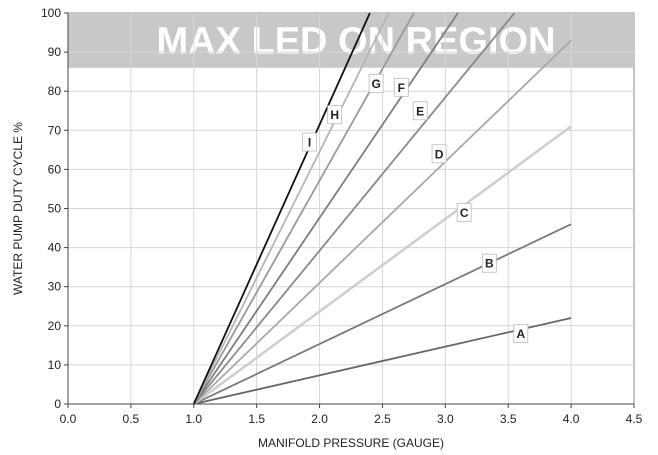  I want to click on x-tick-label: 1.0, so click(193, 419).